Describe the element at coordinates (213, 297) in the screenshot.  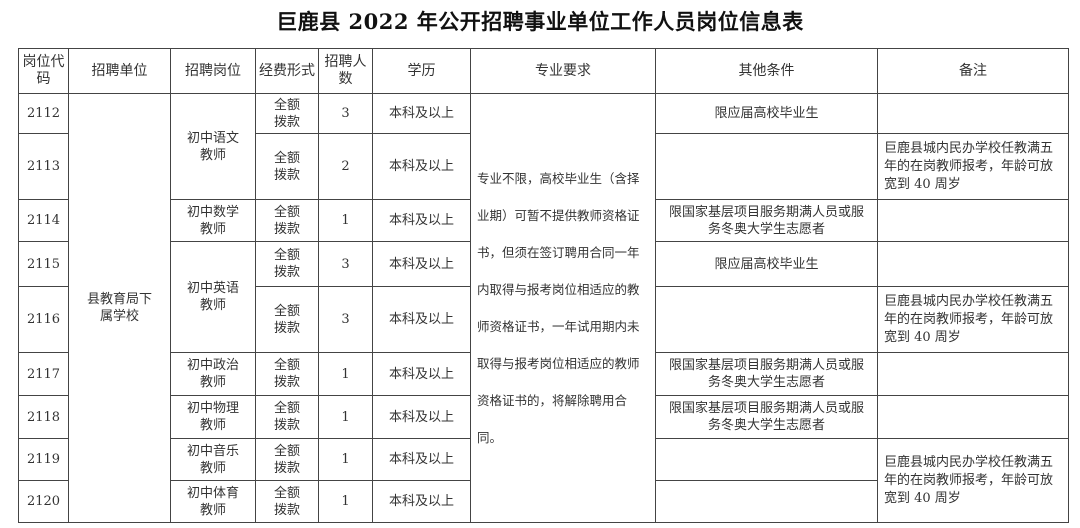
I see `post-cell: 初中英语教师` at that location.